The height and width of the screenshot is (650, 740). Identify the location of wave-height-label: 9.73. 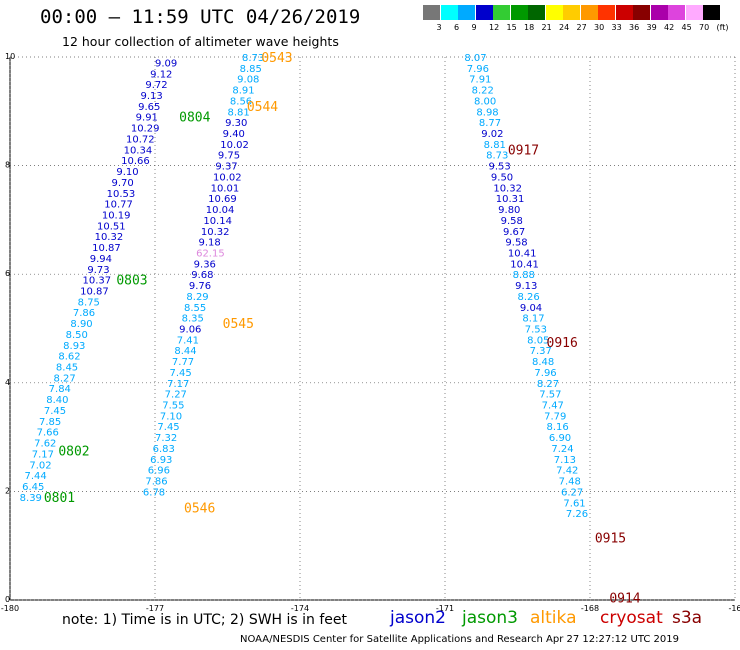
(98, 270).